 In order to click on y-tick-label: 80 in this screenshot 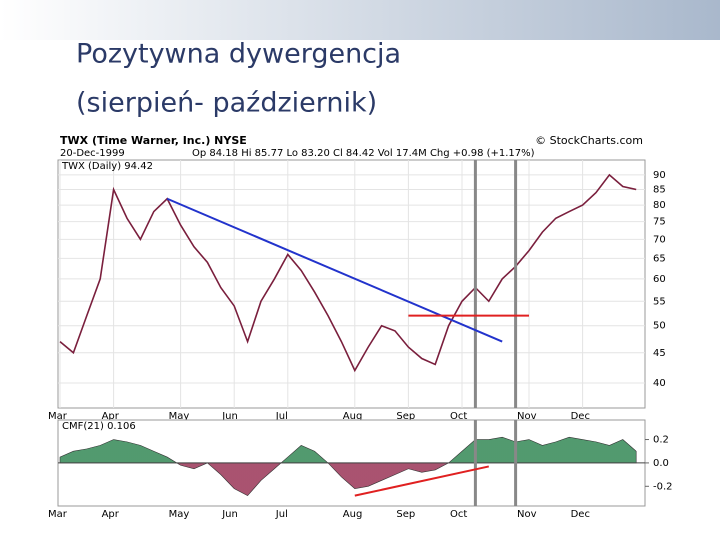, I will do `click(659, 205)`.